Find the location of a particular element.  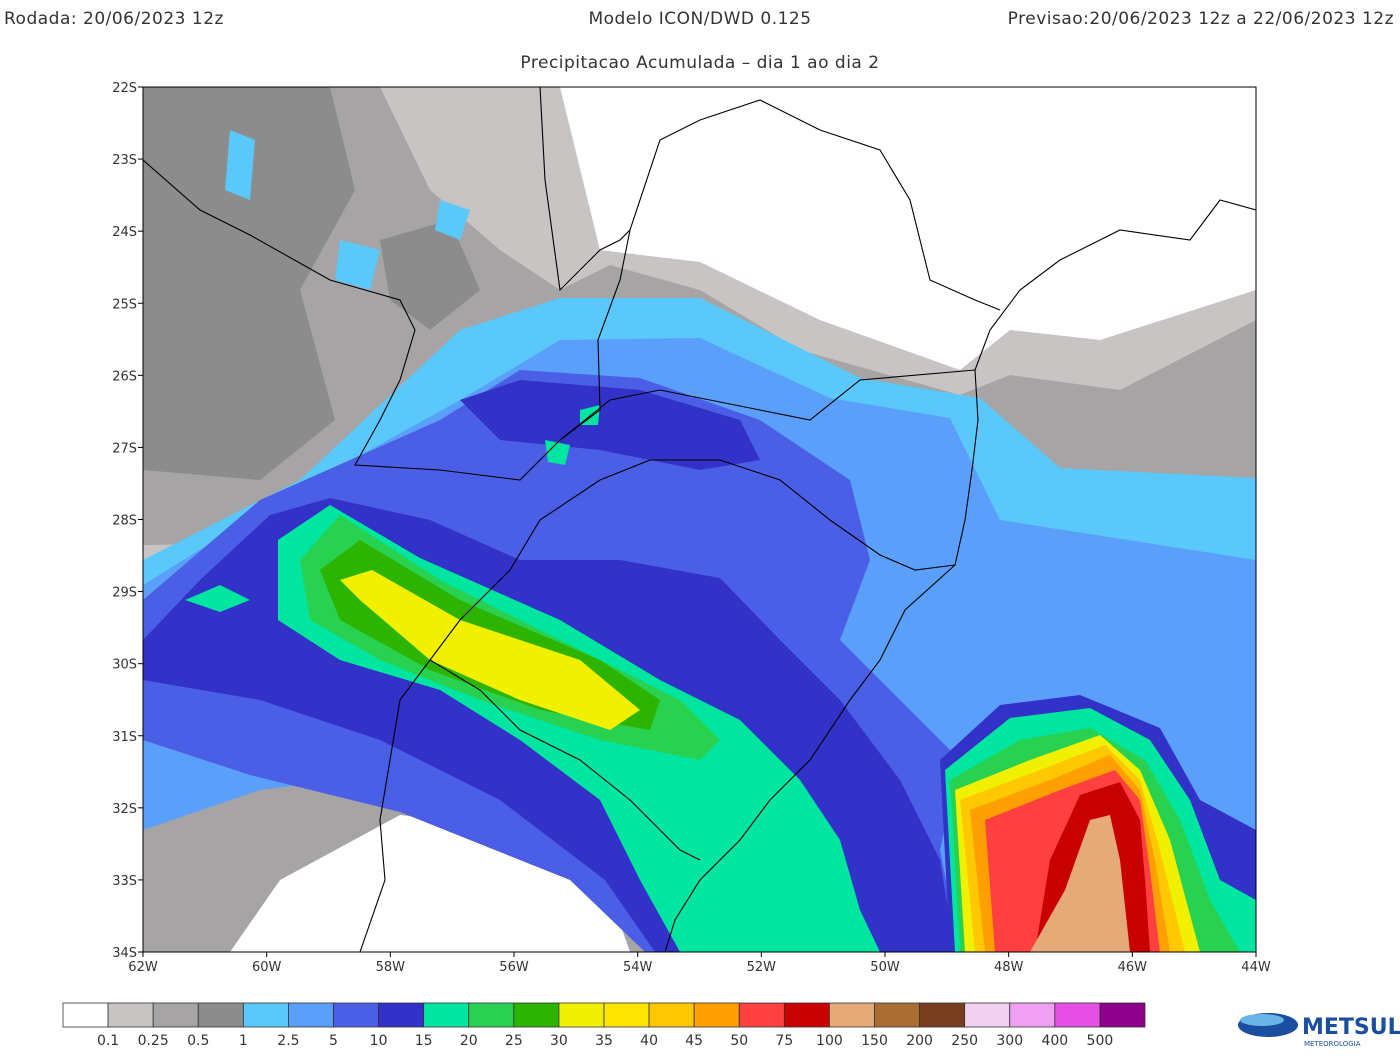

colorbar-label: 200 is located at coordinates (919, 1041).